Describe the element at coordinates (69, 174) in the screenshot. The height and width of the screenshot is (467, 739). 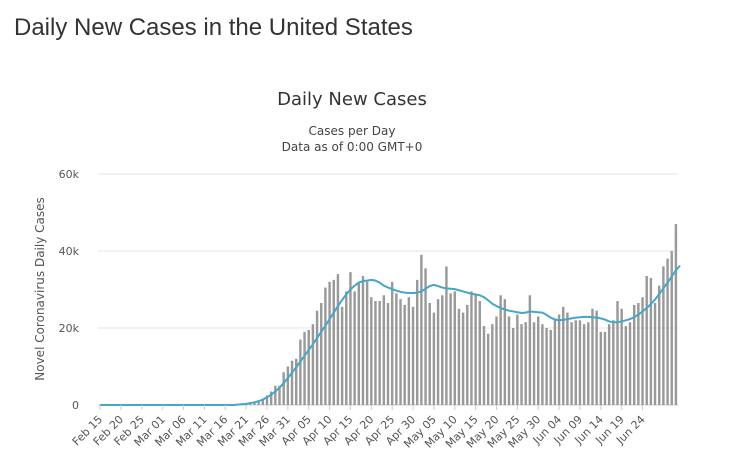
I see `y-tick-label: 60k` at that location.